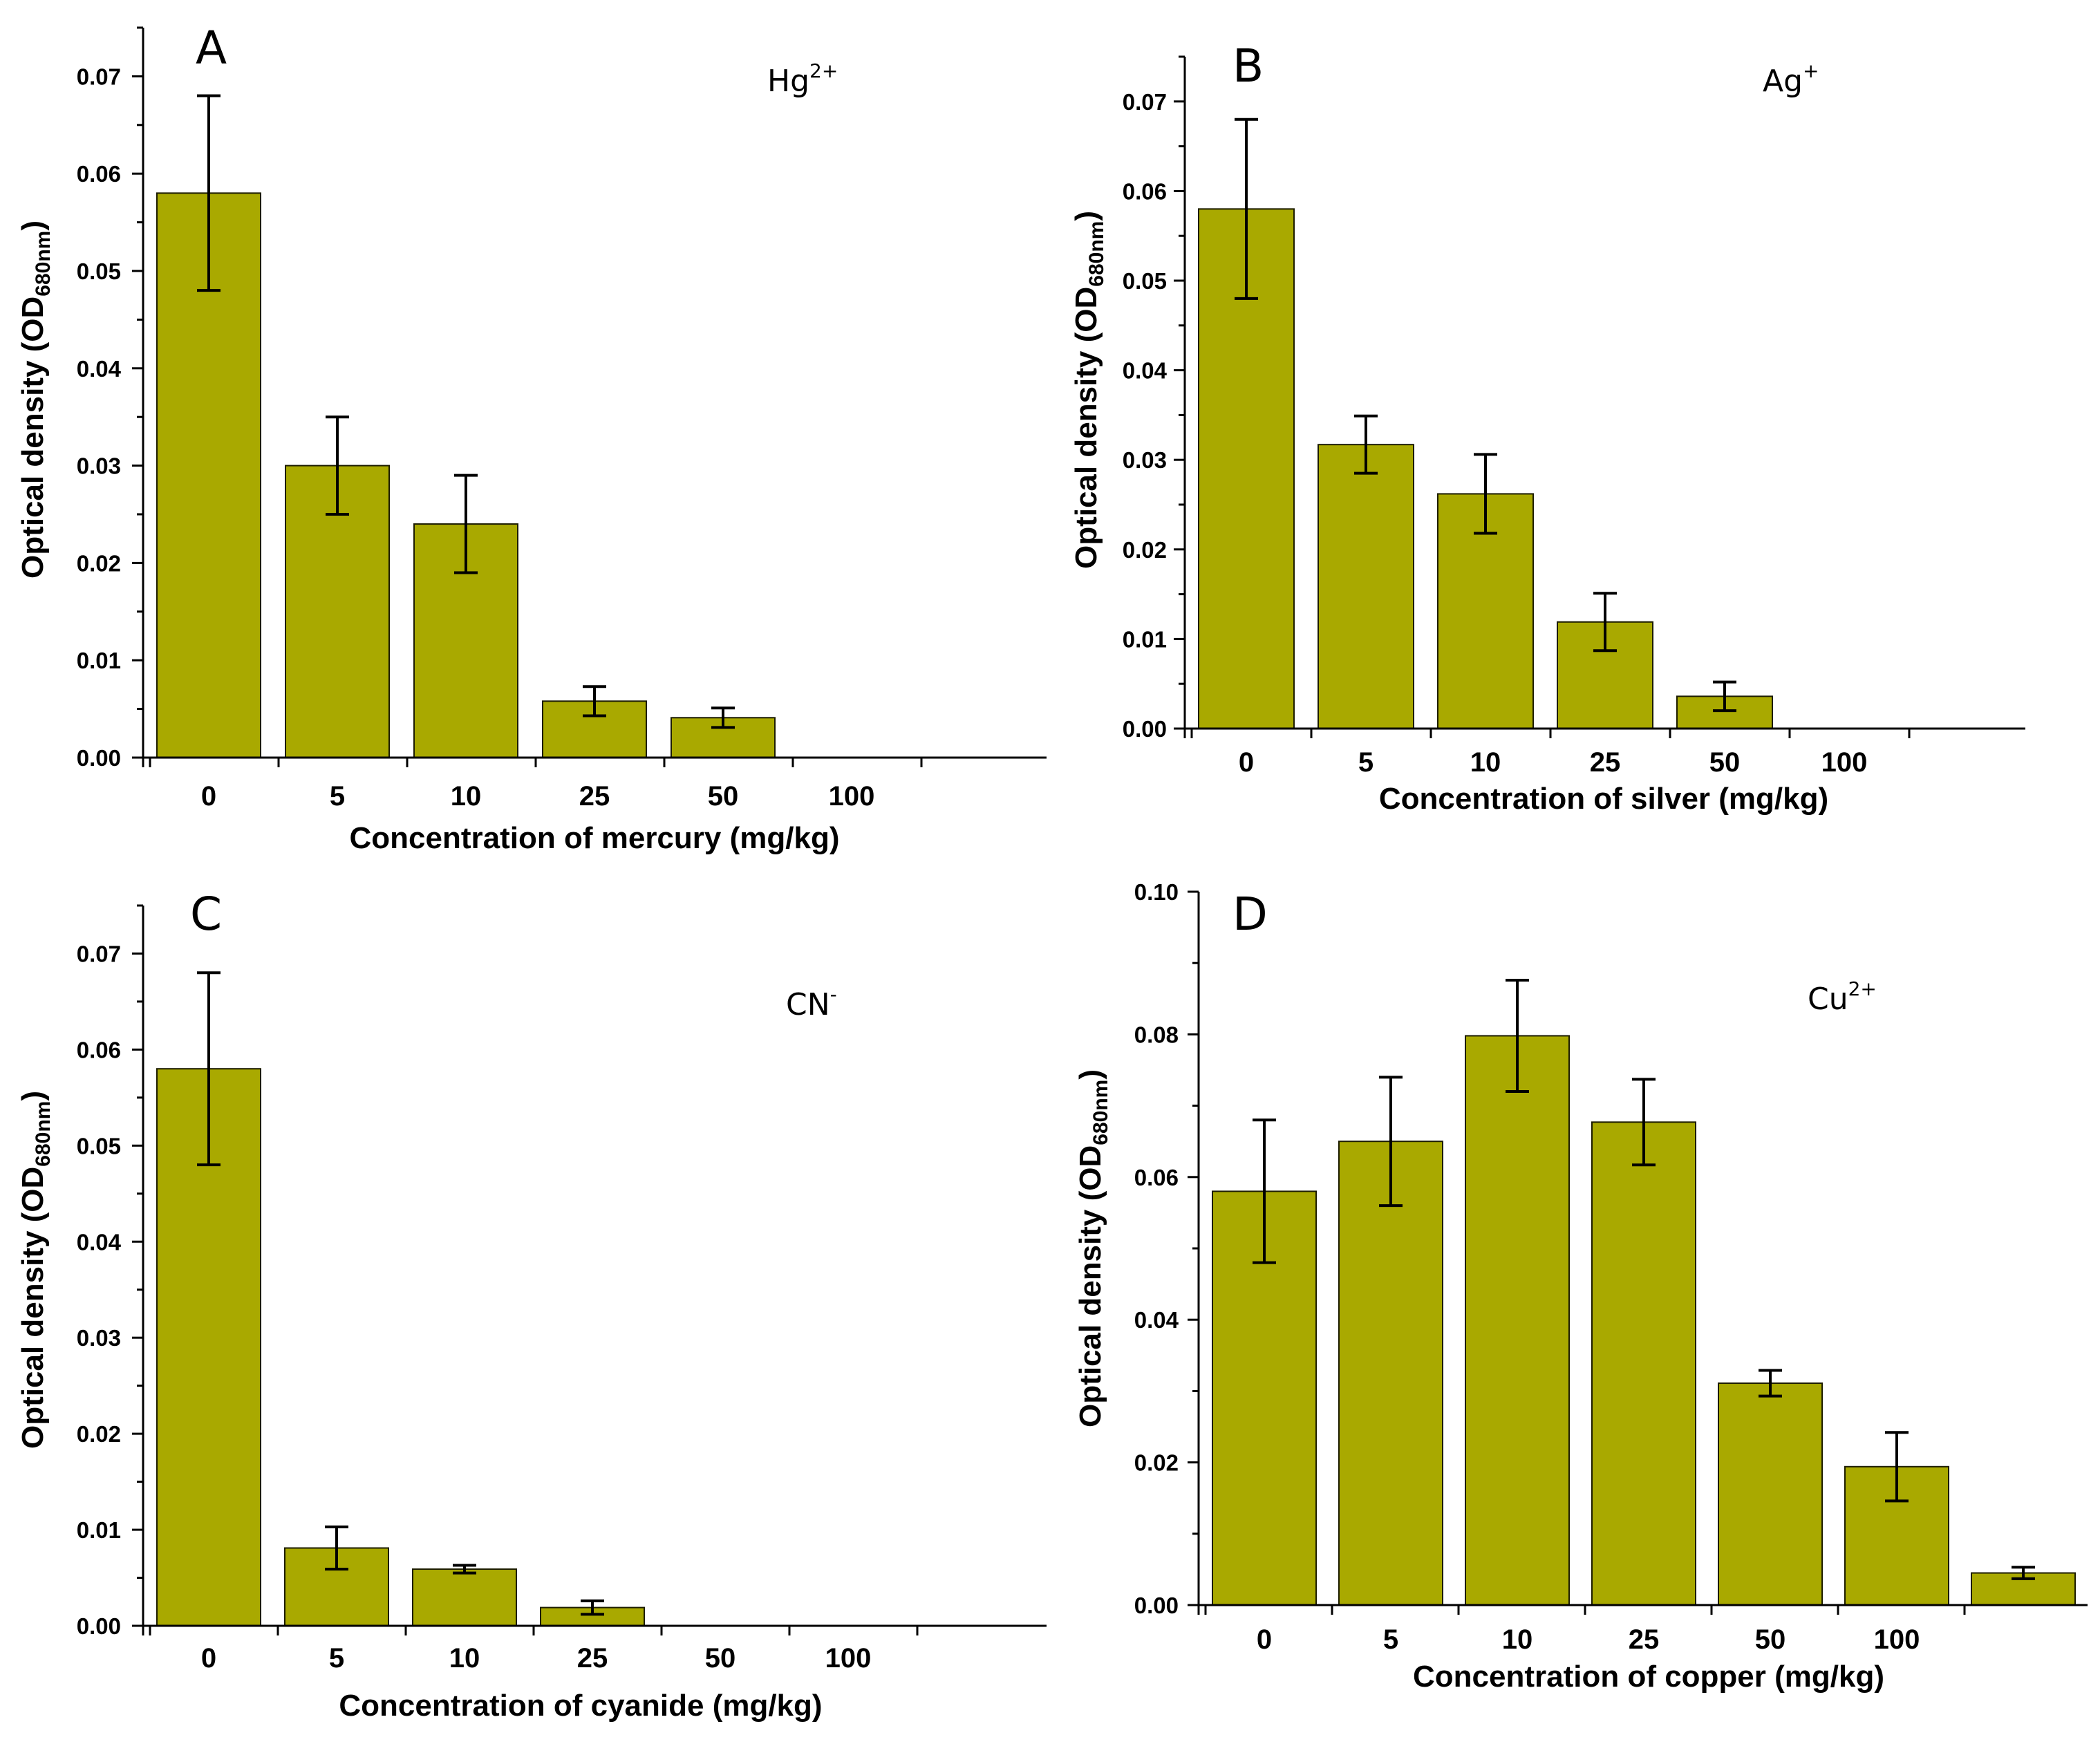 The image size is (2100, 1744). Describe the element at coordinates (1791, 79) in the screenshot. I see `ion-label: Ag+` at that location.